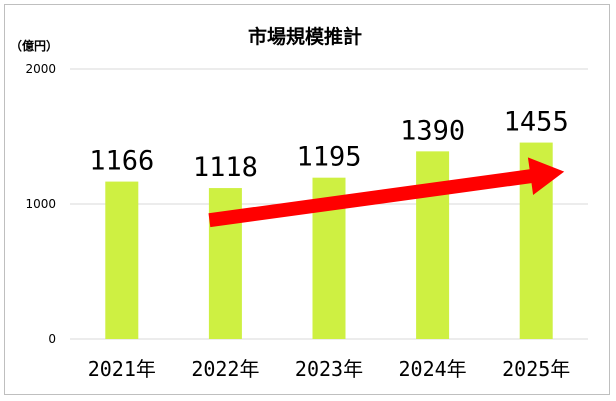 This screenshot has height=401, width=616. What do you see at coordinates (225, 369) in the screenshot?
I see `x-tick-label-2022年: 2022年` at bounding box center [225, 369].